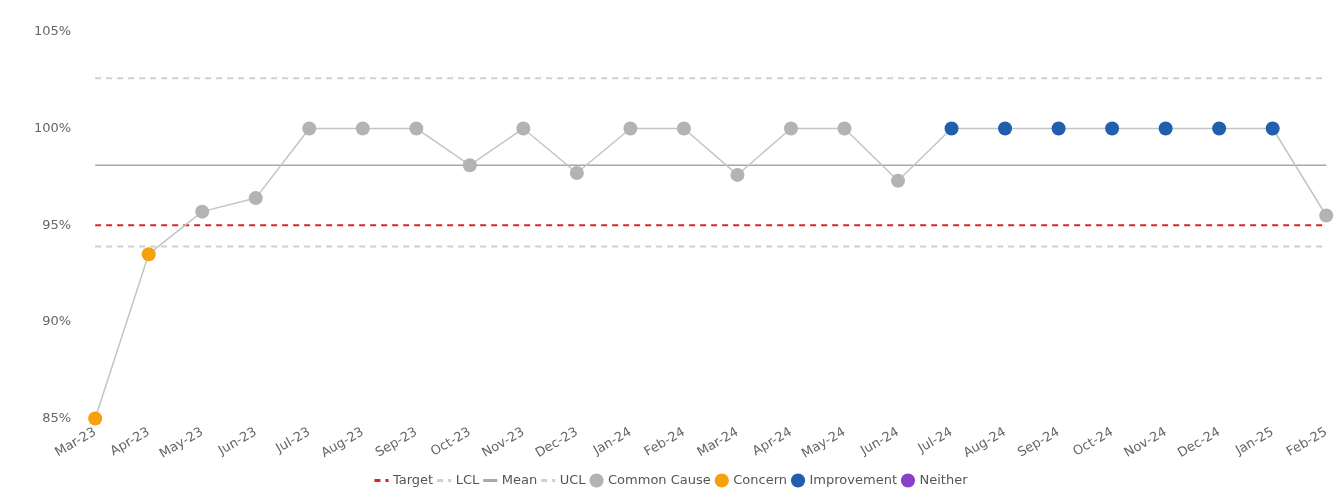  What do you see at coordinates (519, 479) in the screenshot?
I see `legend-label: Mean` at bounding box center [519, 479].